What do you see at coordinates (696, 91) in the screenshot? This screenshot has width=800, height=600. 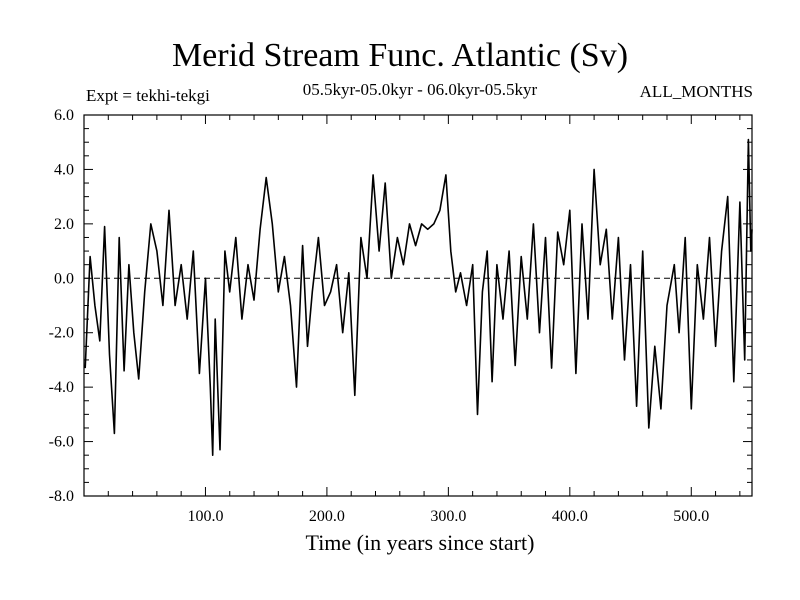 I see `months-label: ALL_MONTHS` at bounding box center [696, 91].